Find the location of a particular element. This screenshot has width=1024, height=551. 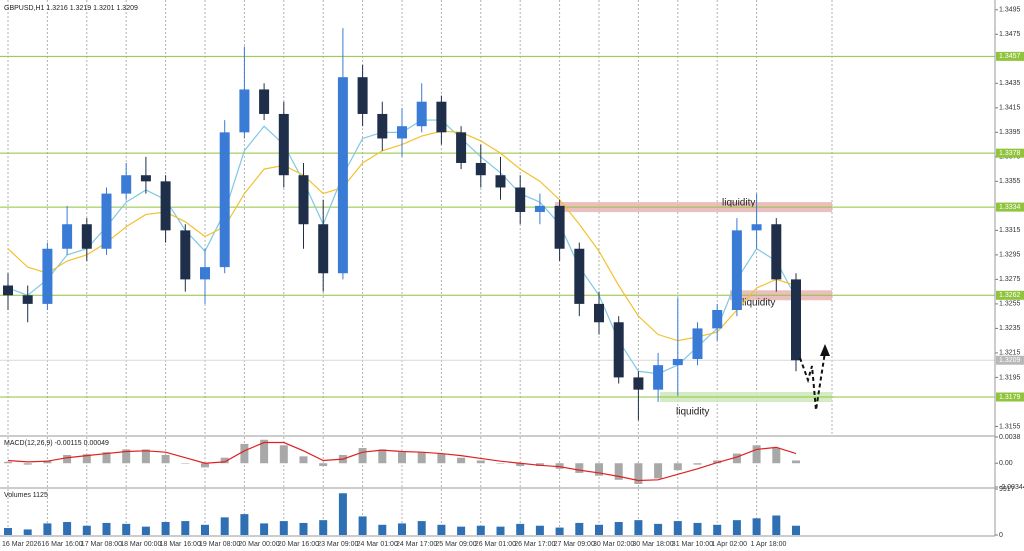

indicator-title: MACD(12,26,9) -0.00115 0.00049 is located at coordinates (56, 443).